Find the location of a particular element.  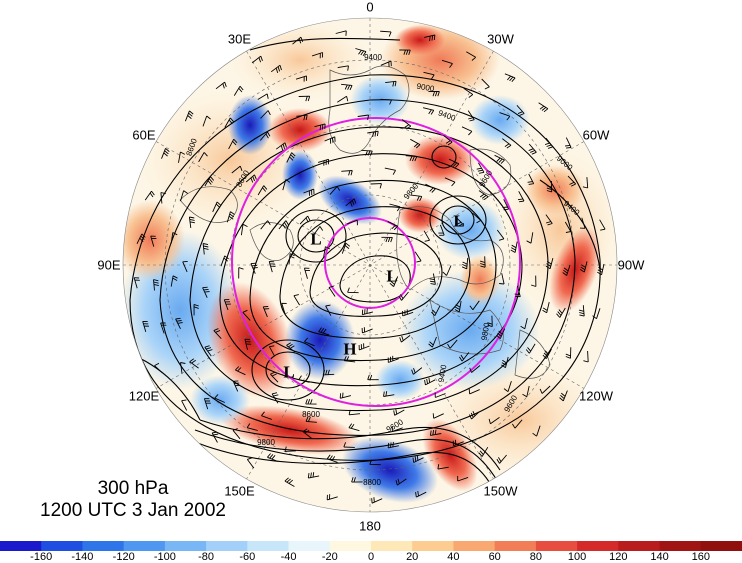

lon-label-180: 180 is located at coordinates (370, 526).